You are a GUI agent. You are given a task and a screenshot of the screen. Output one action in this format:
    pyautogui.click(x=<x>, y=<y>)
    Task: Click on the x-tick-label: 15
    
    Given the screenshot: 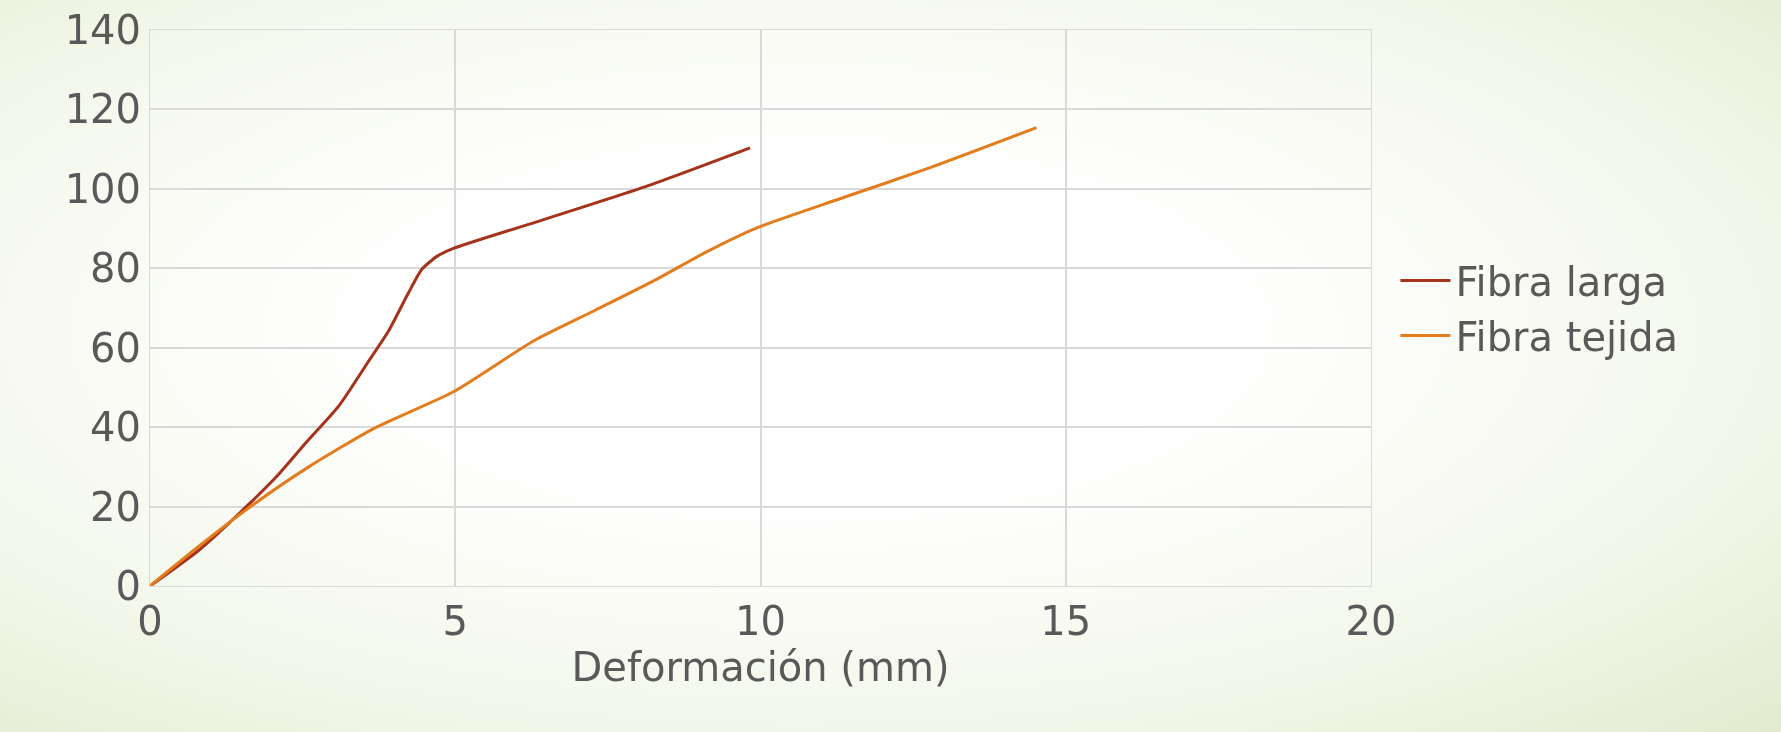 What is the action you would take?
    pyautogui.click(x=1066, y=621)
    